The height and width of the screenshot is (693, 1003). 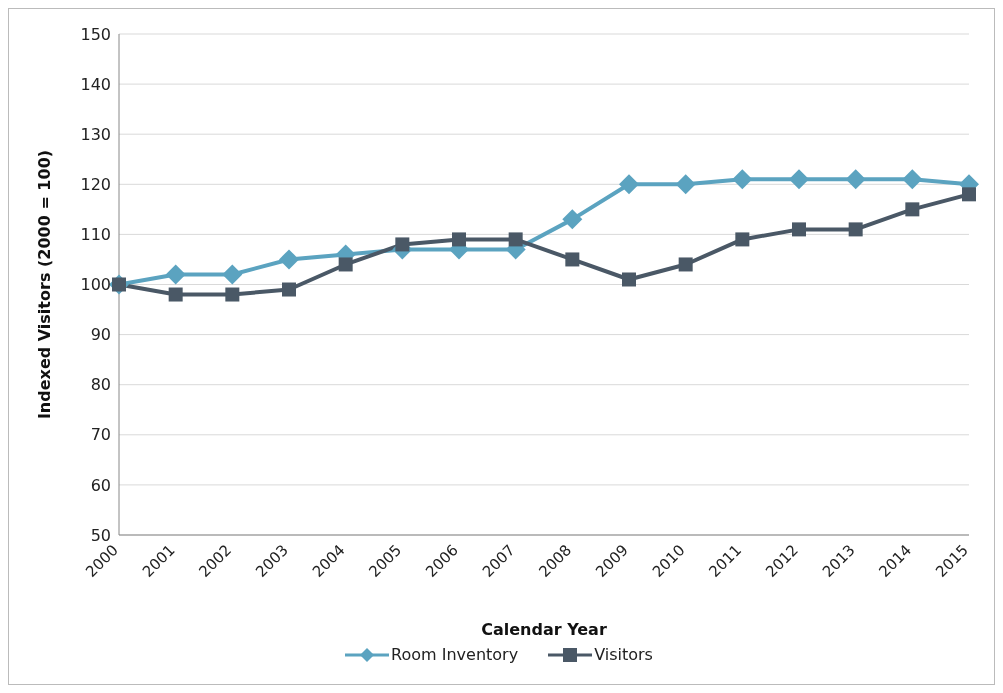 I want to click on y-tick-label: 70, so click(x=100, y=435).